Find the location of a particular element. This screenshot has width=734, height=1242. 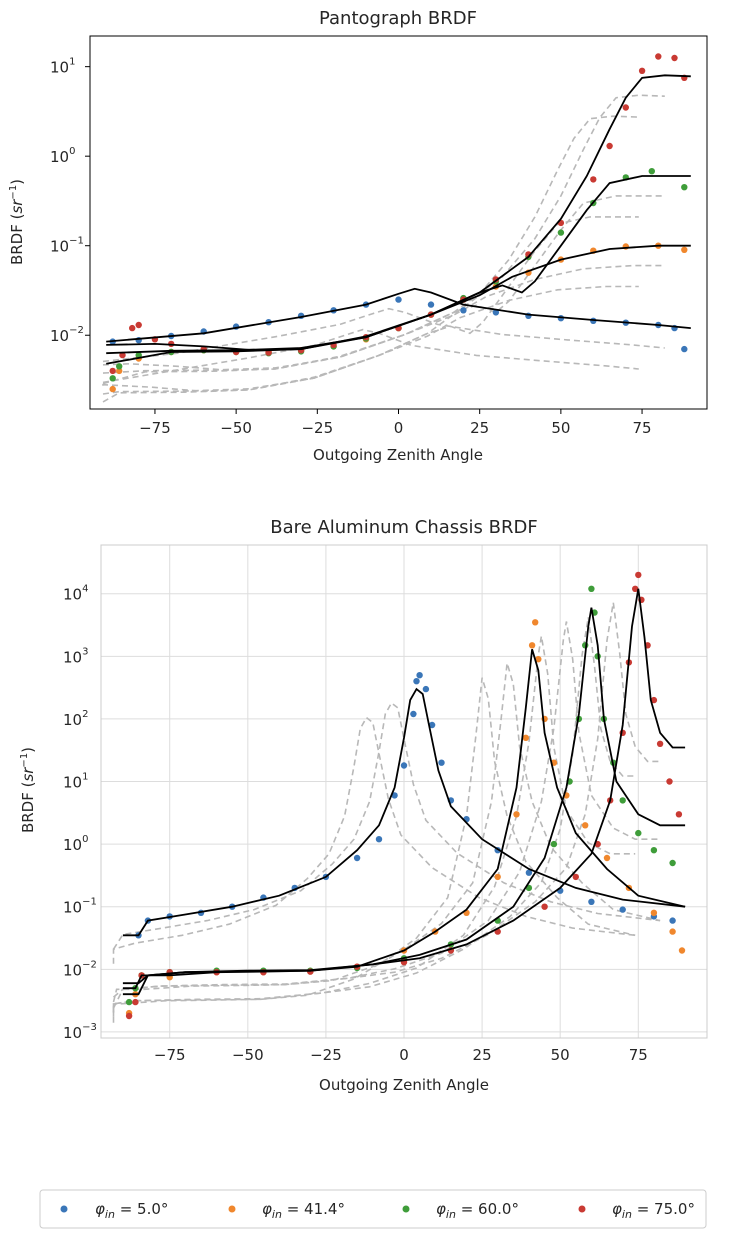

legend-item: φin = 75.0° is located at coordinates (636, 1210).